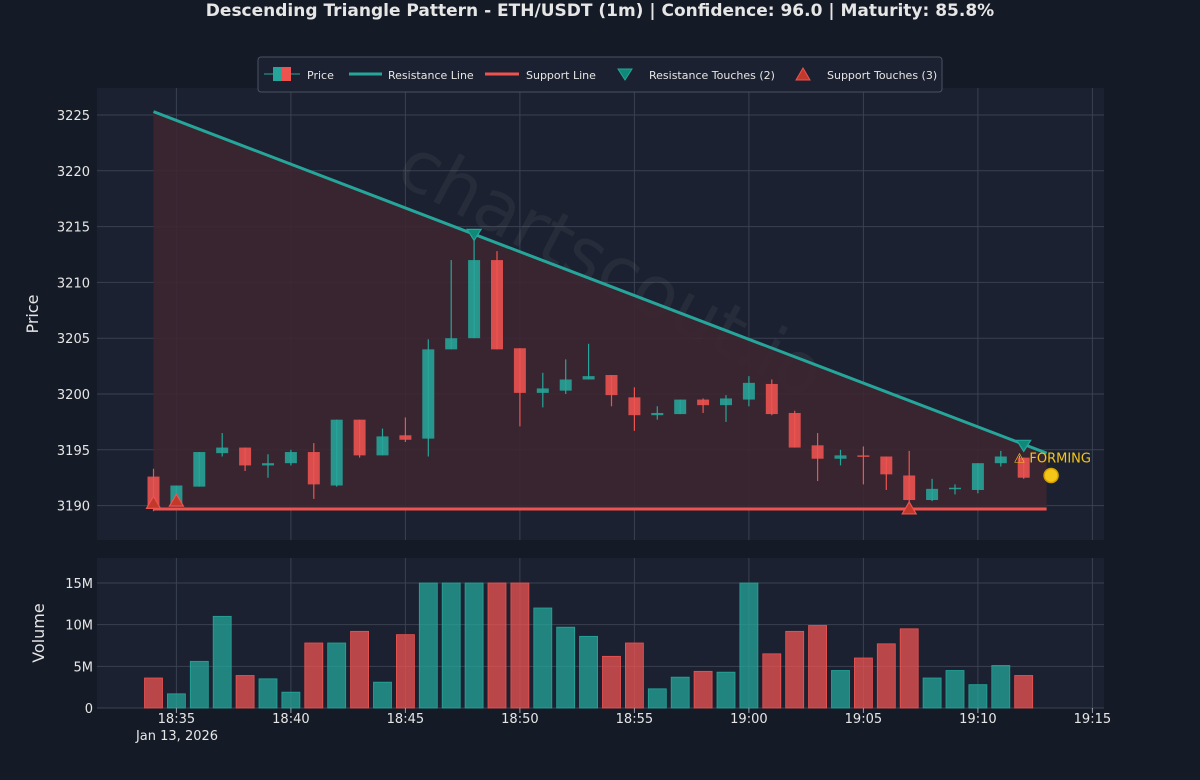 Image resolution: width=1200 pixels, height=780 pixels. I want to click on price-tick-label: 3220, so click(73, 172).